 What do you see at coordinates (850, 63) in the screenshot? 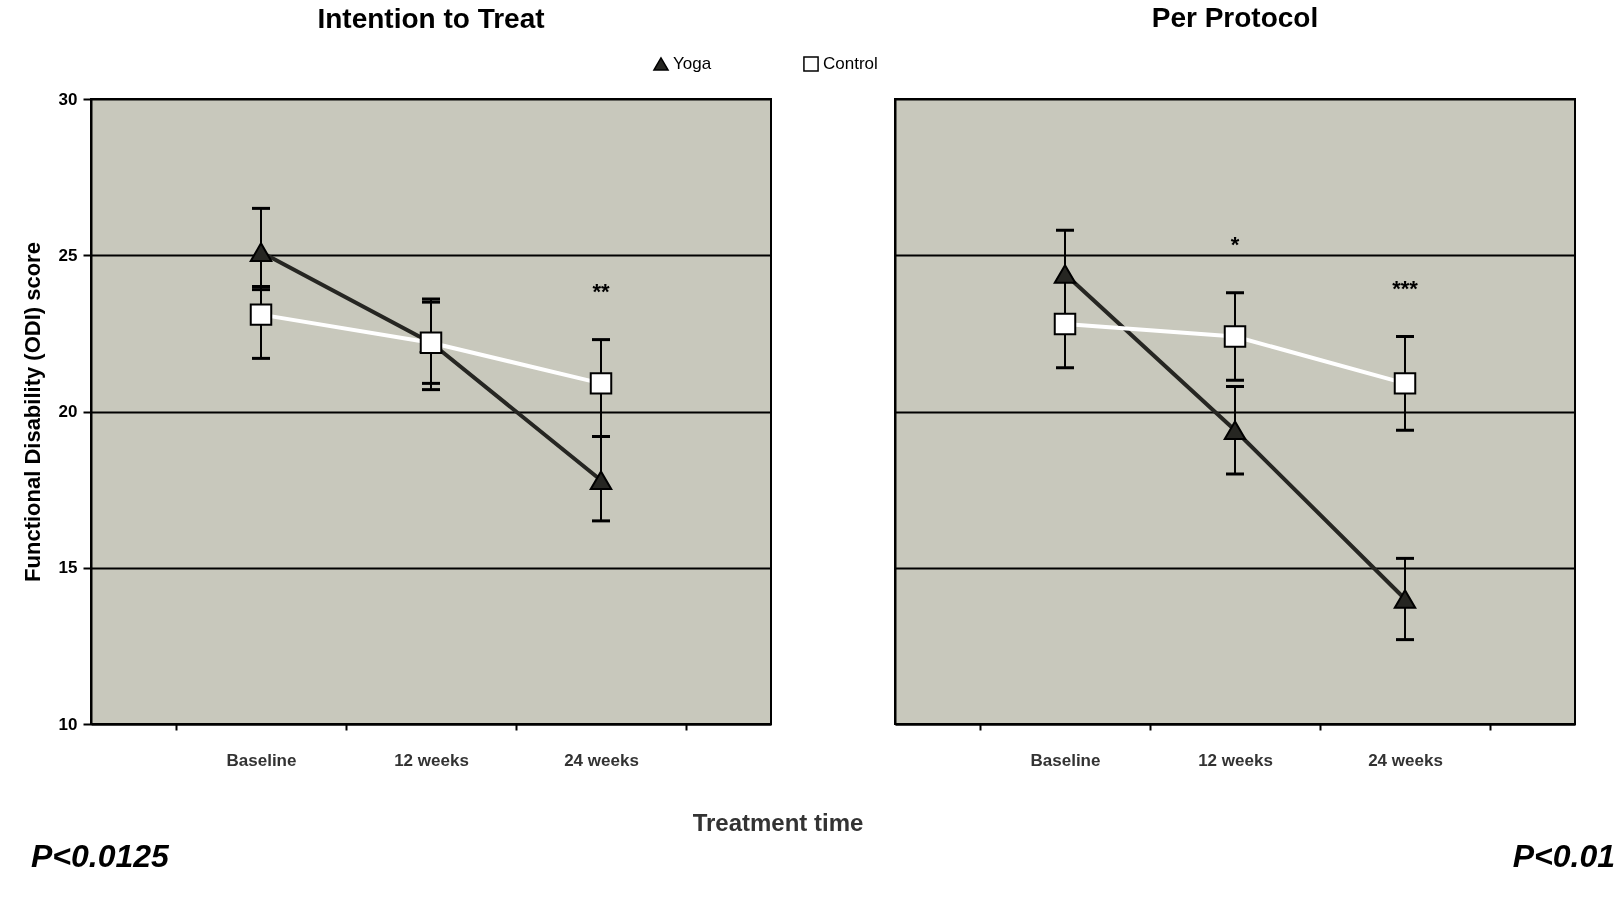
I see `legend-label: Control` at bounding box center [850, 63].